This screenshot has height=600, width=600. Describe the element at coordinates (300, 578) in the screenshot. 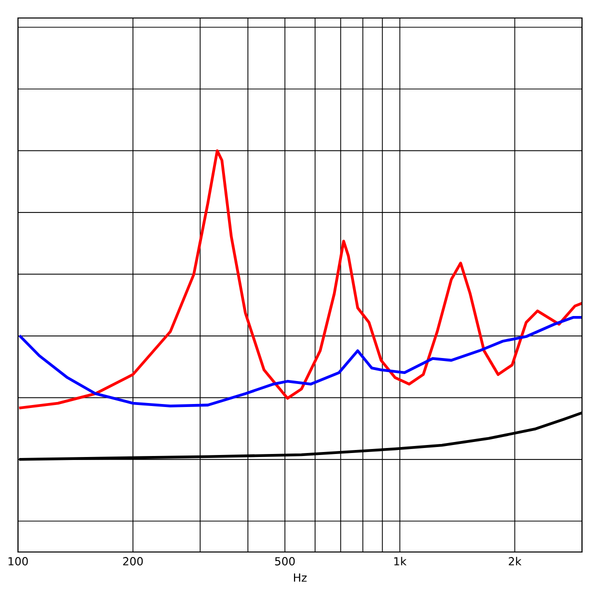

I see `x-axis-title: Hz` at that location.